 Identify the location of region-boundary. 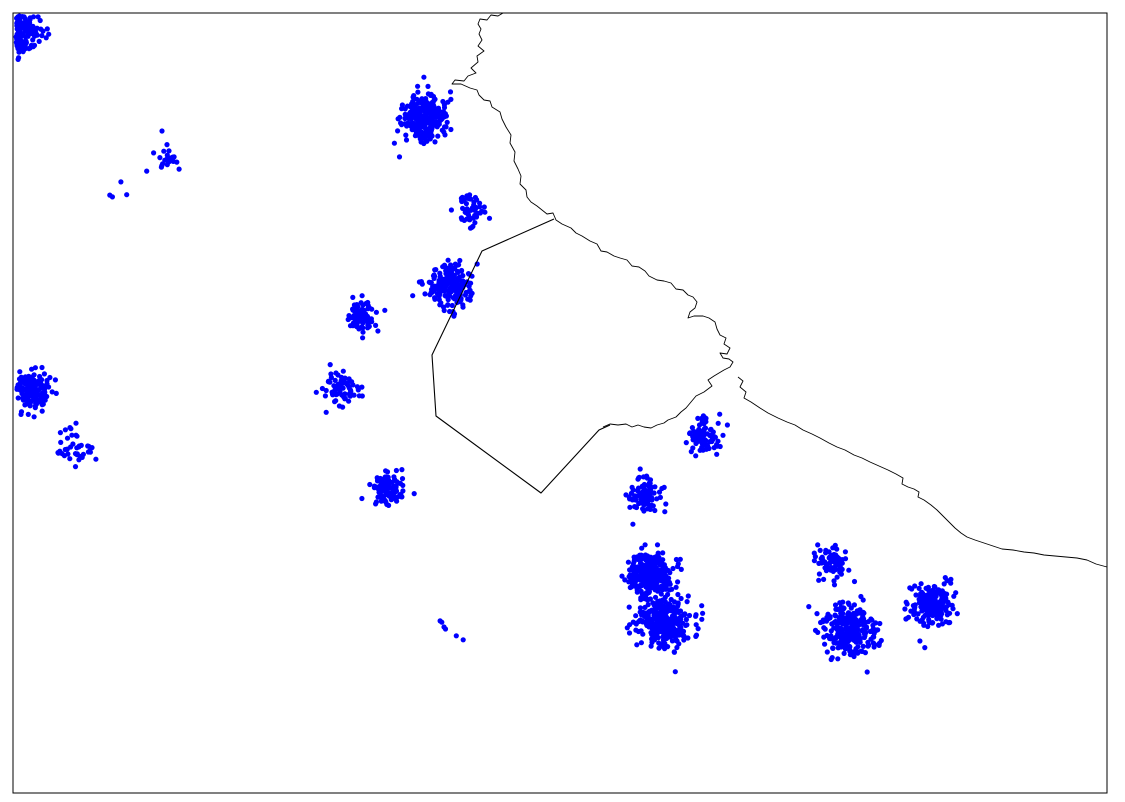
(521, 356).